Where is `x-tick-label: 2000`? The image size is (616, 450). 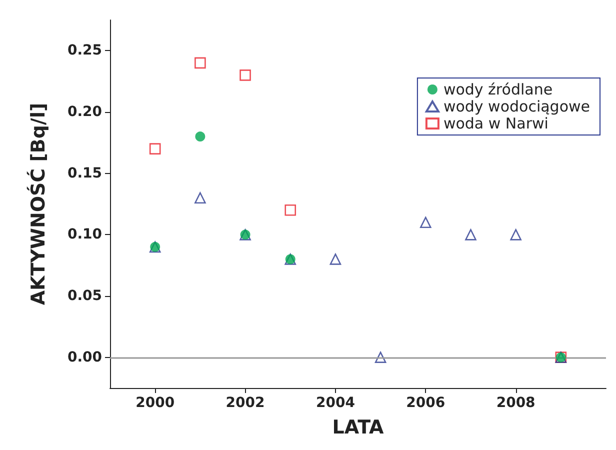
x-tick-label: 2000 is located at coordinates (155, 403).